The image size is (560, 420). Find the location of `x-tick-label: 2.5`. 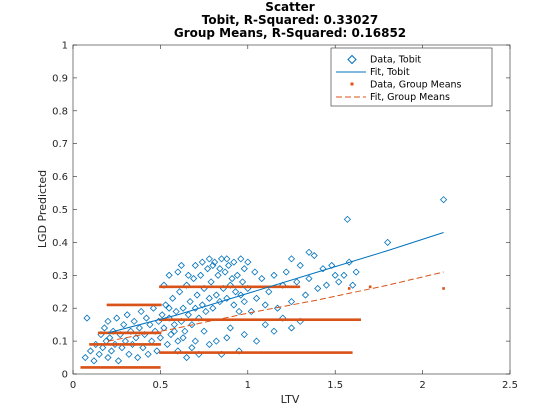

x-tick-label: 2.5 is located at coordinates (510, 385).